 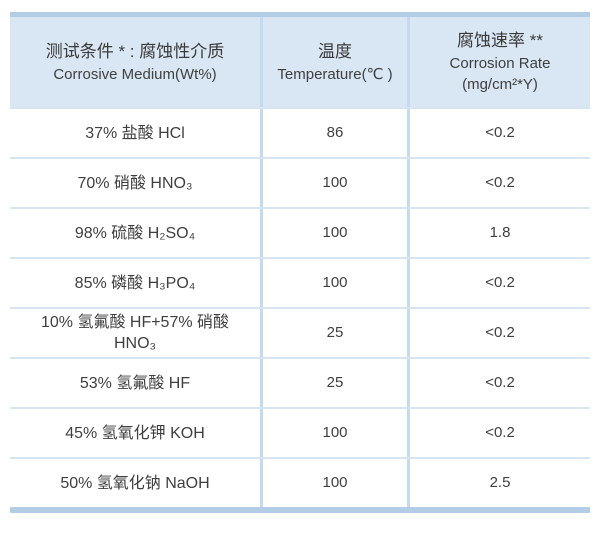 I want to click on cell-medium: 85% 磷酸 H₃PO₄, so click(x=135, y=283).